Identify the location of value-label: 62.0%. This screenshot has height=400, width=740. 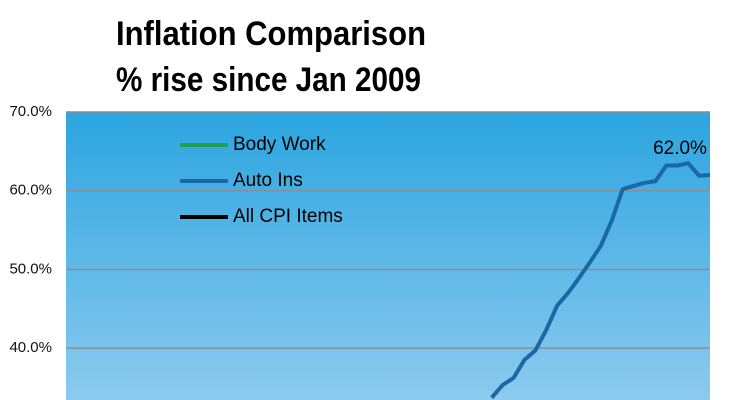
(680, 148).